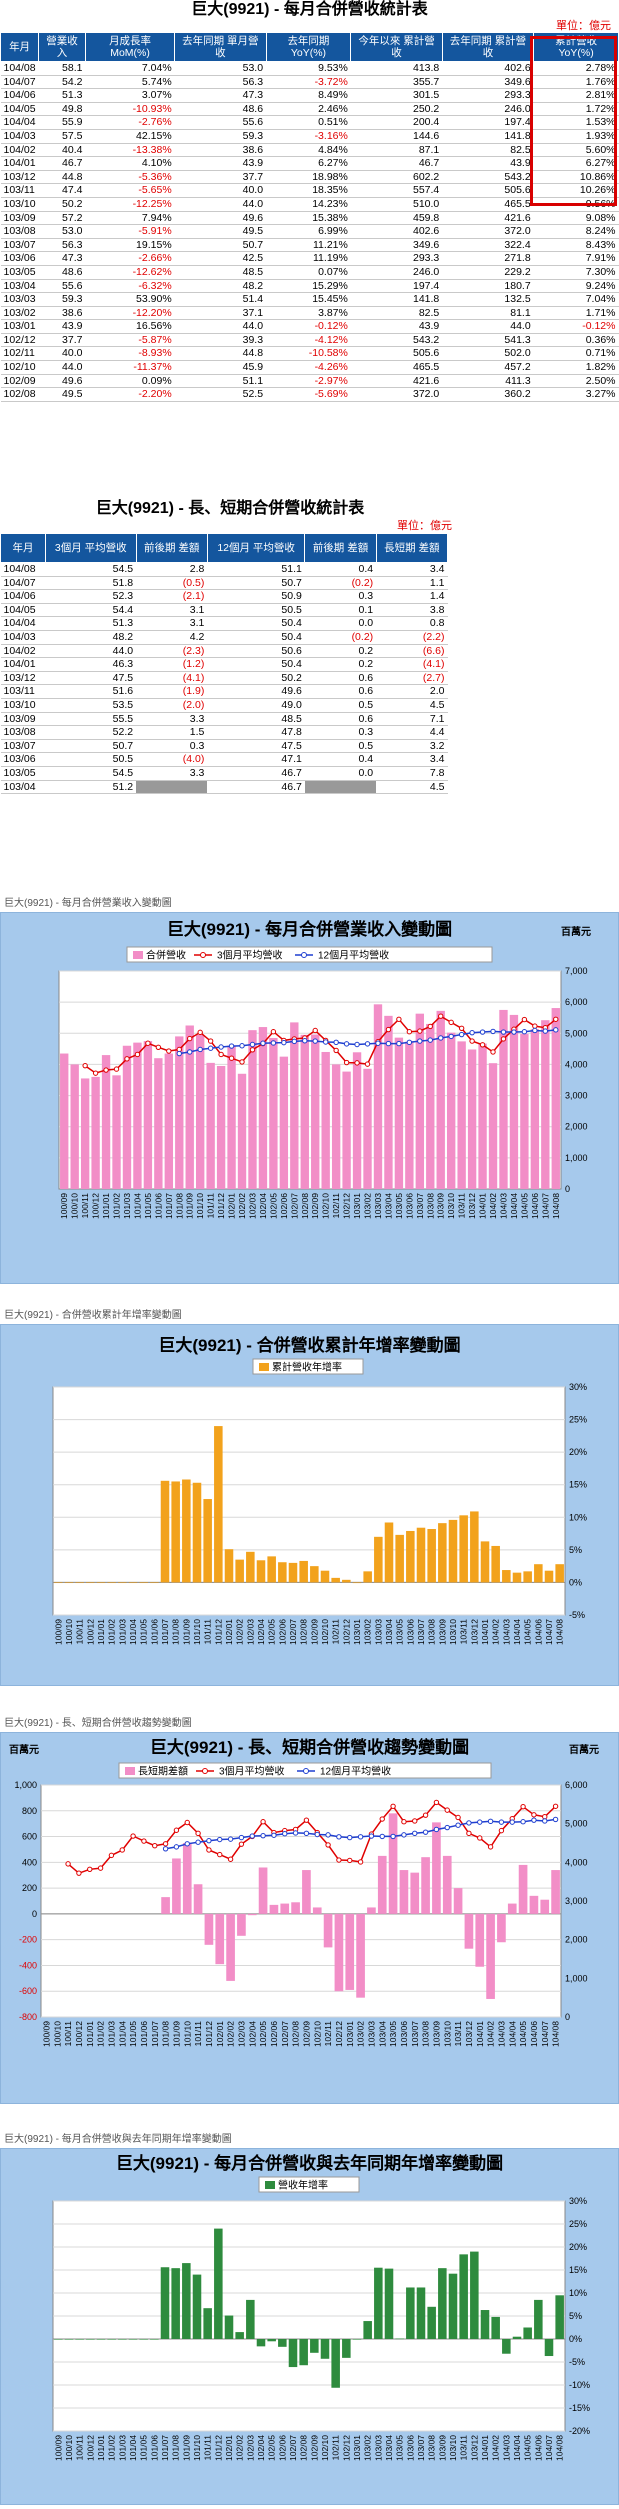 The width and height of the screenshot is (619, 2509). I want to click on table2-cell: 0.6, so click(340, 691).